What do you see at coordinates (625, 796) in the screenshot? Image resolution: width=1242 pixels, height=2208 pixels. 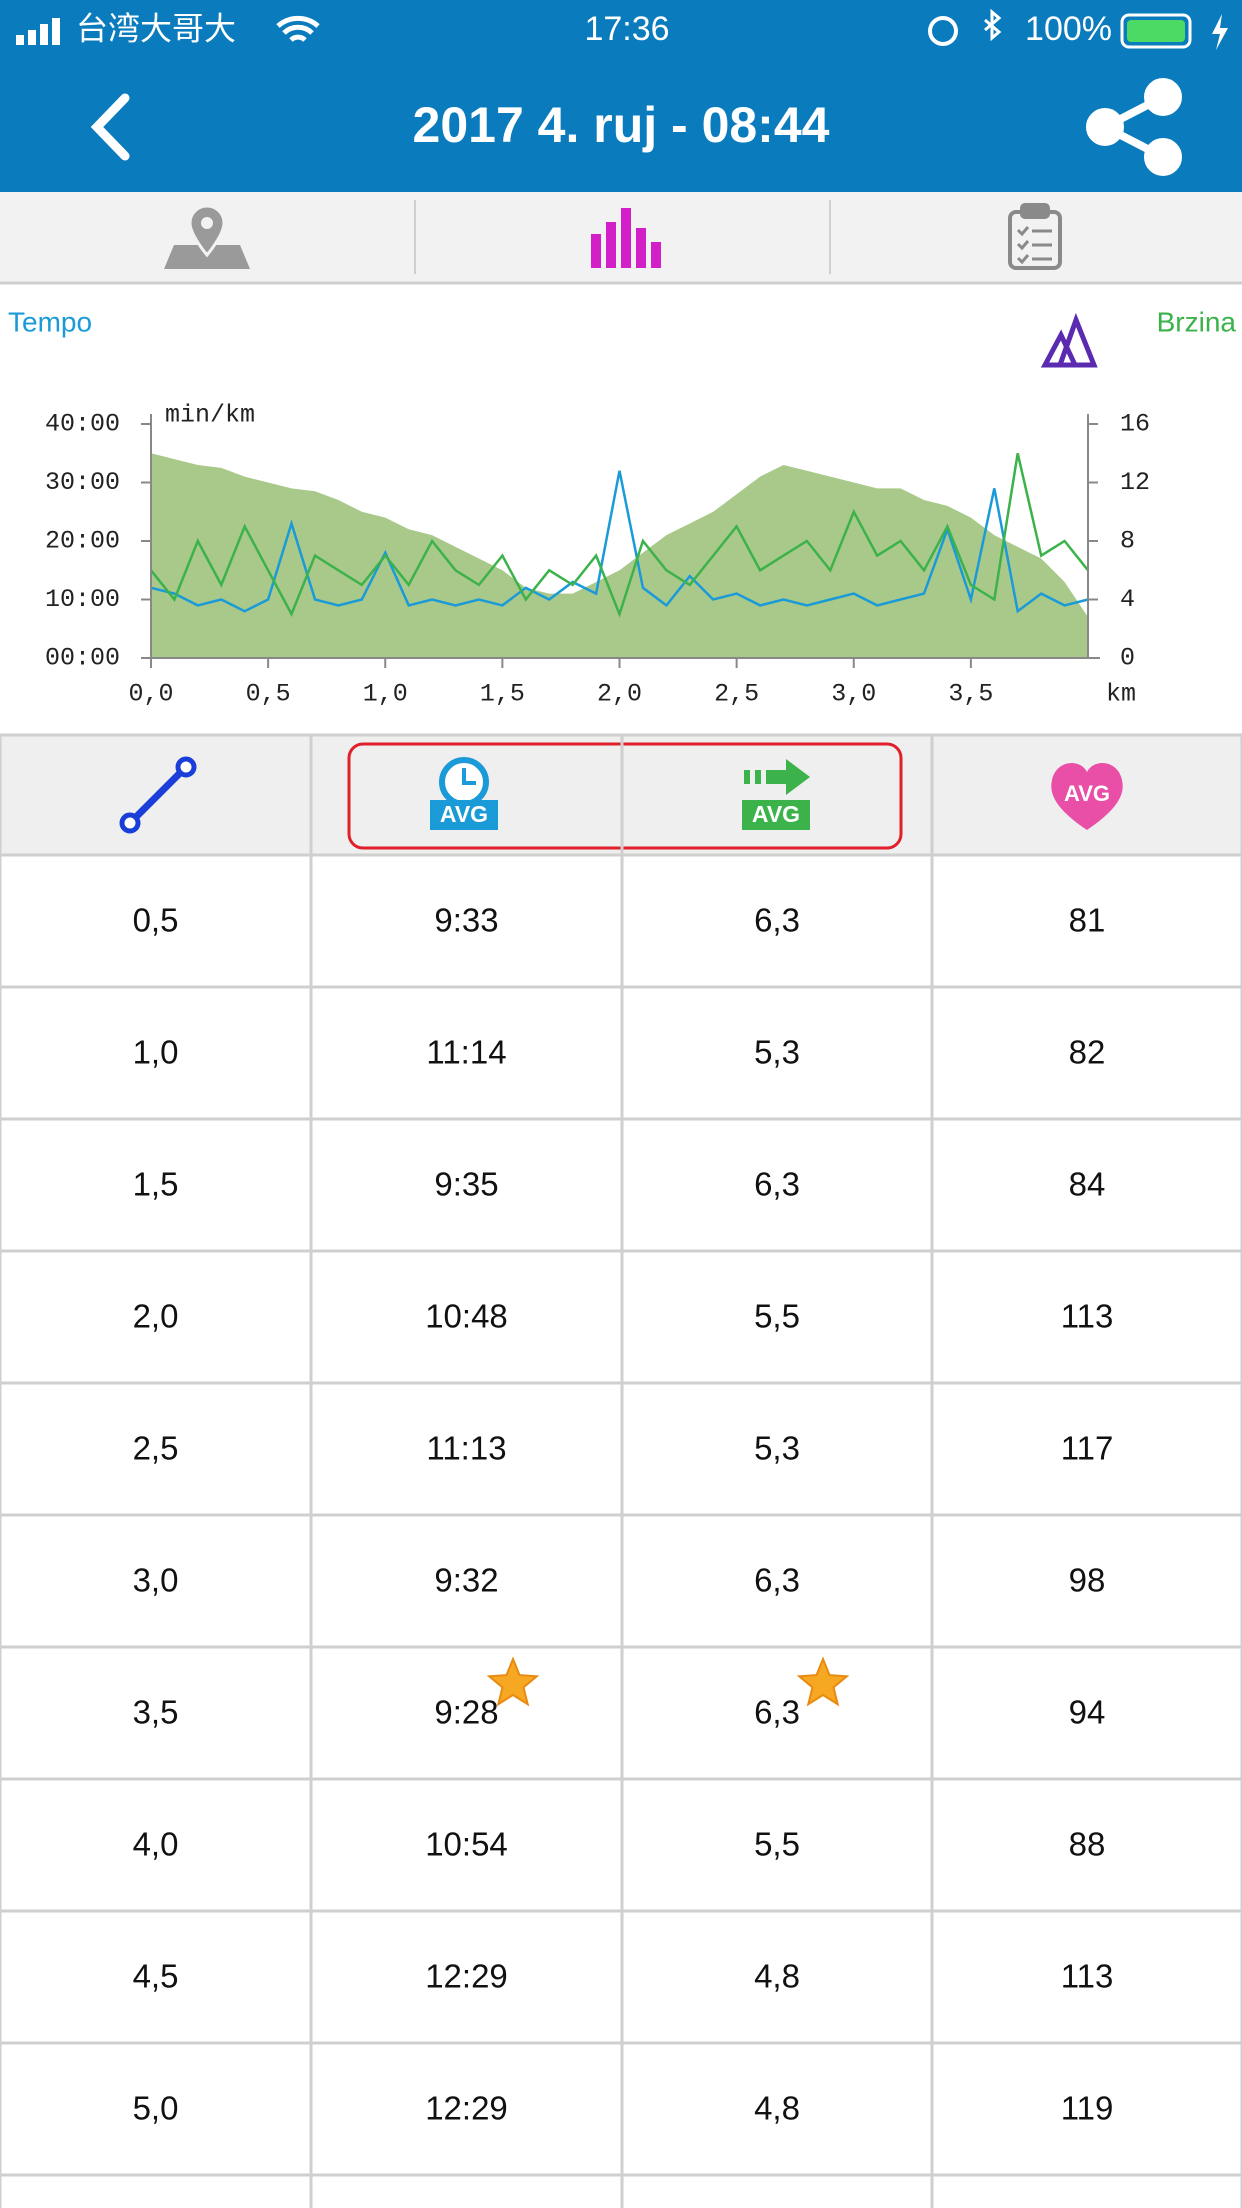 I see `highlight-box` at bounding box center [625, 796].